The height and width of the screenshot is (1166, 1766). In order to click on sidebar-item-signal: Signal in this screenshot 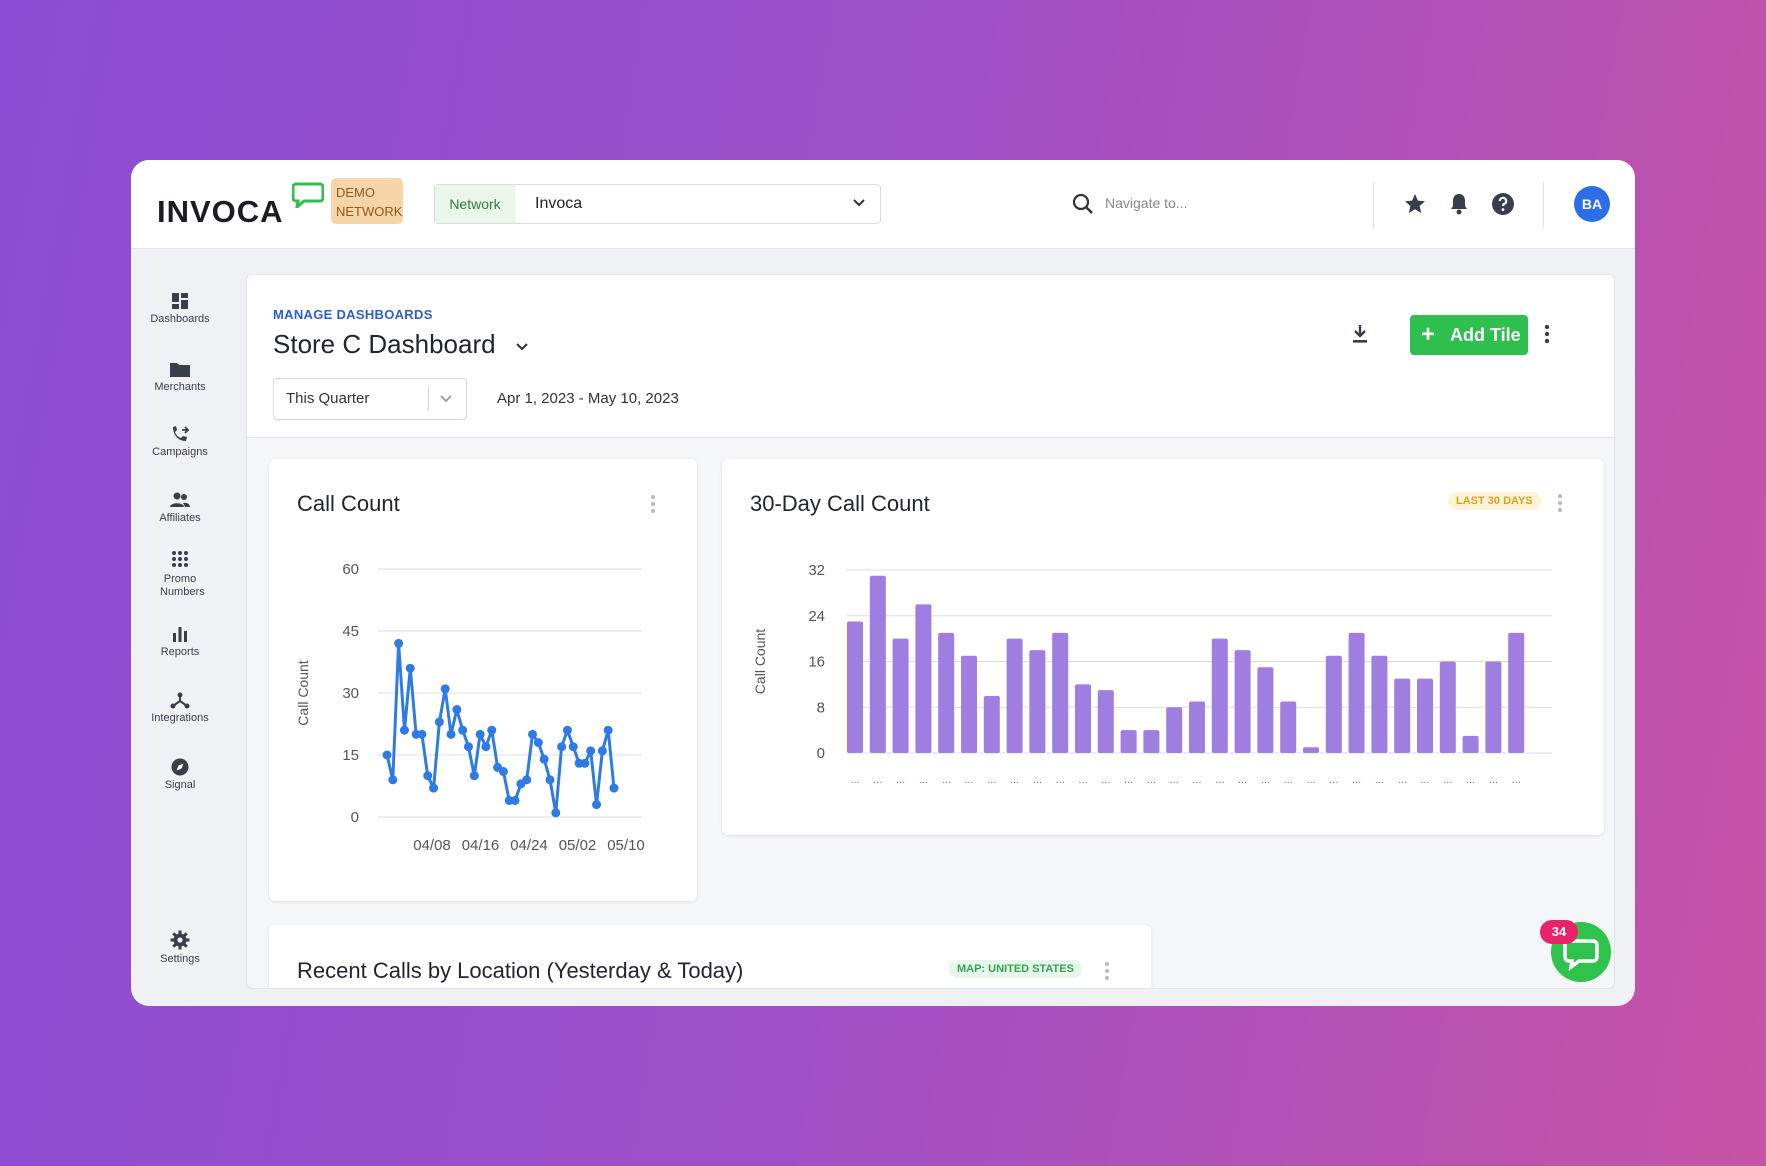, I will do `click(180, 775)`.